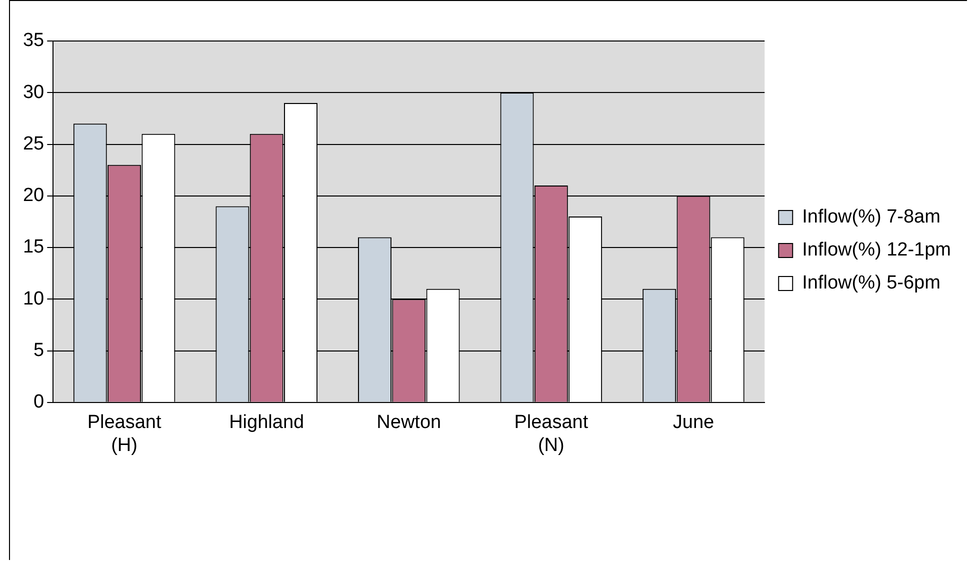  Describe the element at coordinates (871, 217) in the screenshot. I see `legend-label: Inflow(%) 7-8am` at that location.